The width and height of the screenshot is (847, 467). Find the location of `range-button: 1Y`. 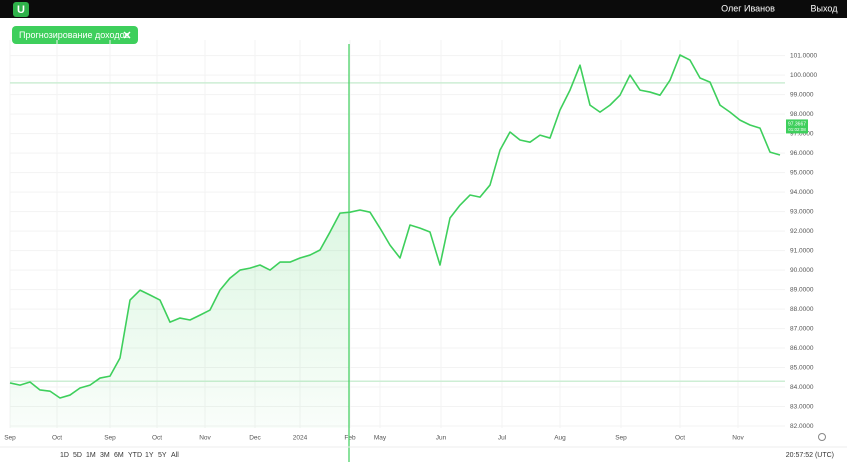

range-button: 1Y is located at coordinates (149, 455).